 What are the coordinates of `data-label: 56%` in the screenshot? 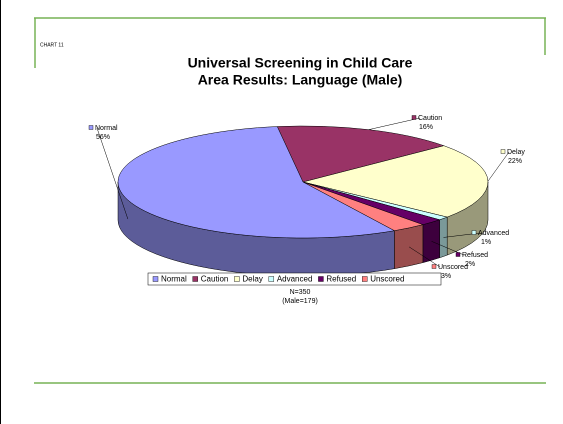 It's located at (103, 137).